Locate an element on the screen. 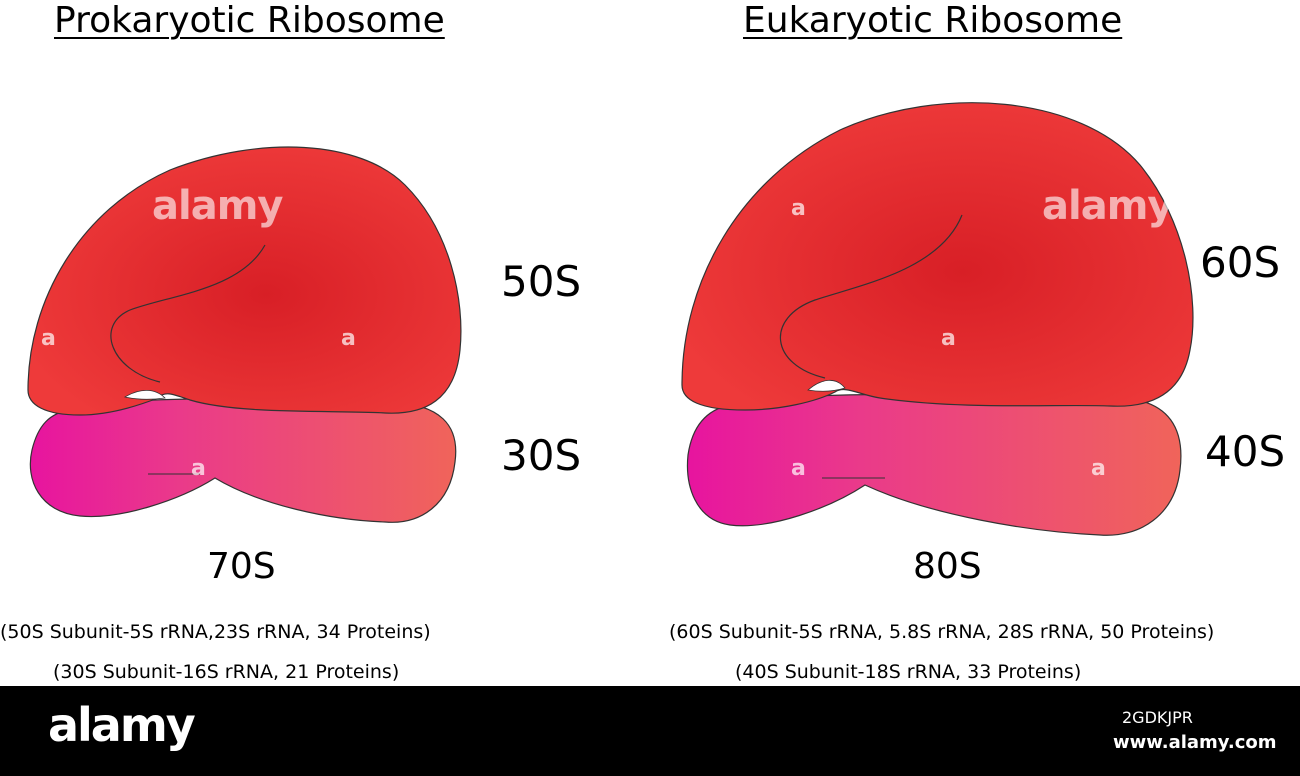 Image resolution: width=1300 pixels, height=776 pixels. label-60s: 60S is located at coordinates (1240, 262).